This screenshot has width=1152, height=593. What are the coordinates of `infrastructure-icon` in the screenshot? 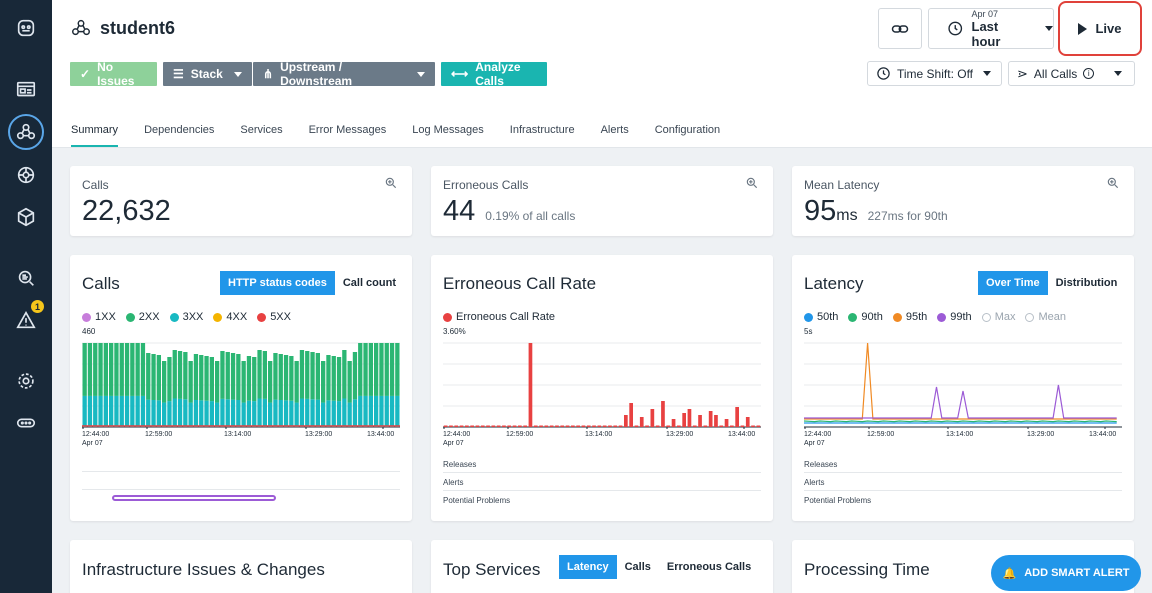 It's located at (26, 217).